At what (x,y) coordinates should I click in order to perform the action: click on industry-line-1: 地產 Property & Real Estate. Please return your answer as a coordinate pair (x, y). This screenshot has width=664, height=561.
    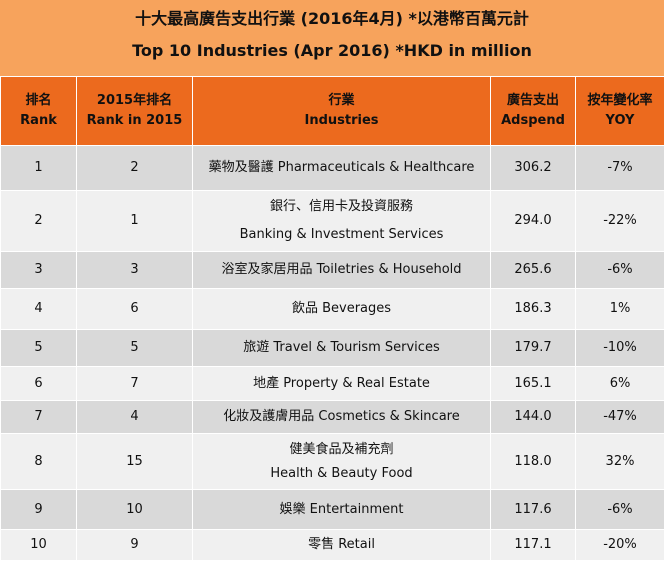
    Looking at the image, I should click on (341, 383).